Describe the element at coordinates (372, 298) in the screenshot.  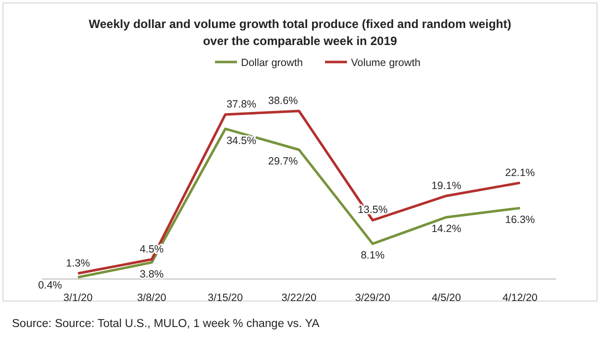
I see `x-tick-label: 3/29/20` at that location.